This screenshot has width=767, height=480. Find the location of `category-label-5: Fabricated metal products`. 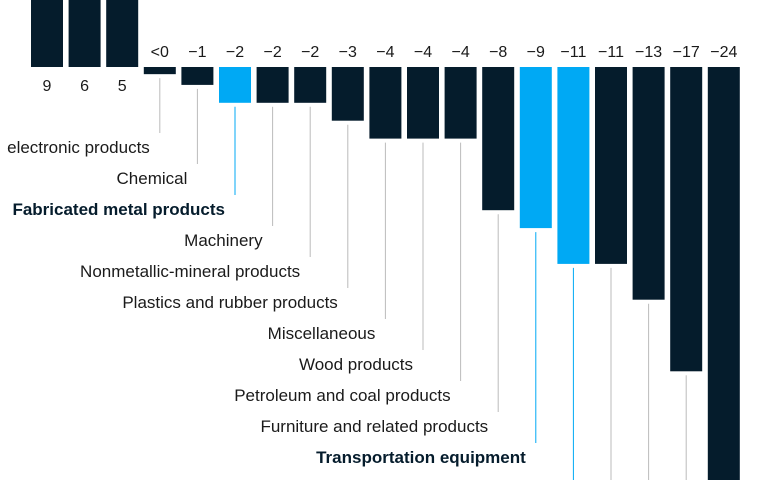

category-label-5: Fabricated metal products is located at coordinates (118, 209).